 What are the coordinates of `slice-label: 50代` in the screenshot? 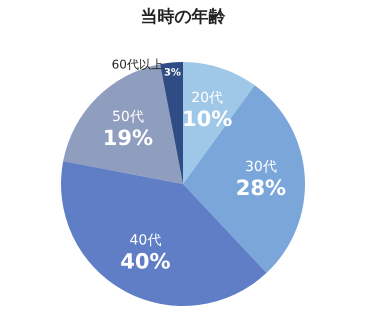 It's located at (128, 116).